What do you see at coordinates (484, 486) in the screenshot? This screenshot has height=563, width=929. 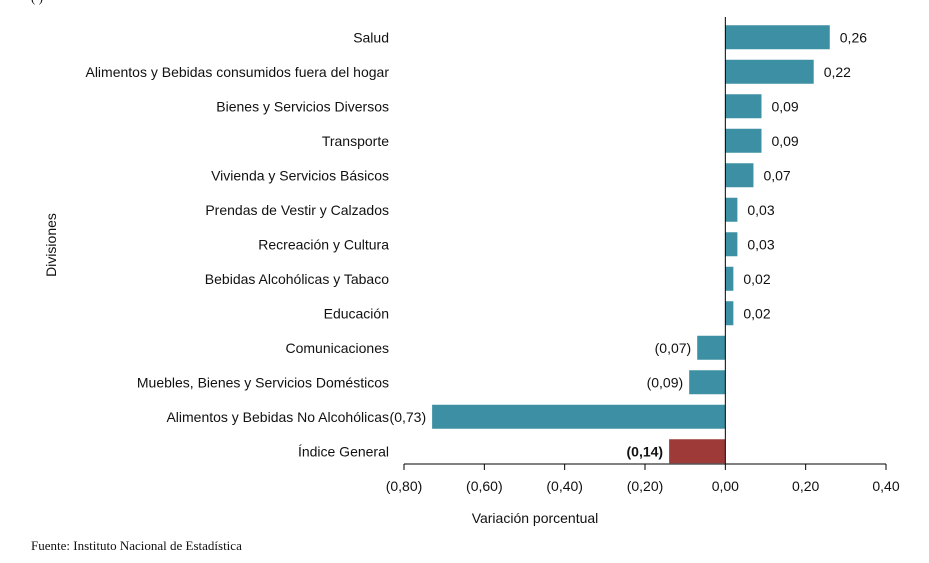 I see `x-tick-label-1: (0,60)` at bounding box center [484, 486].